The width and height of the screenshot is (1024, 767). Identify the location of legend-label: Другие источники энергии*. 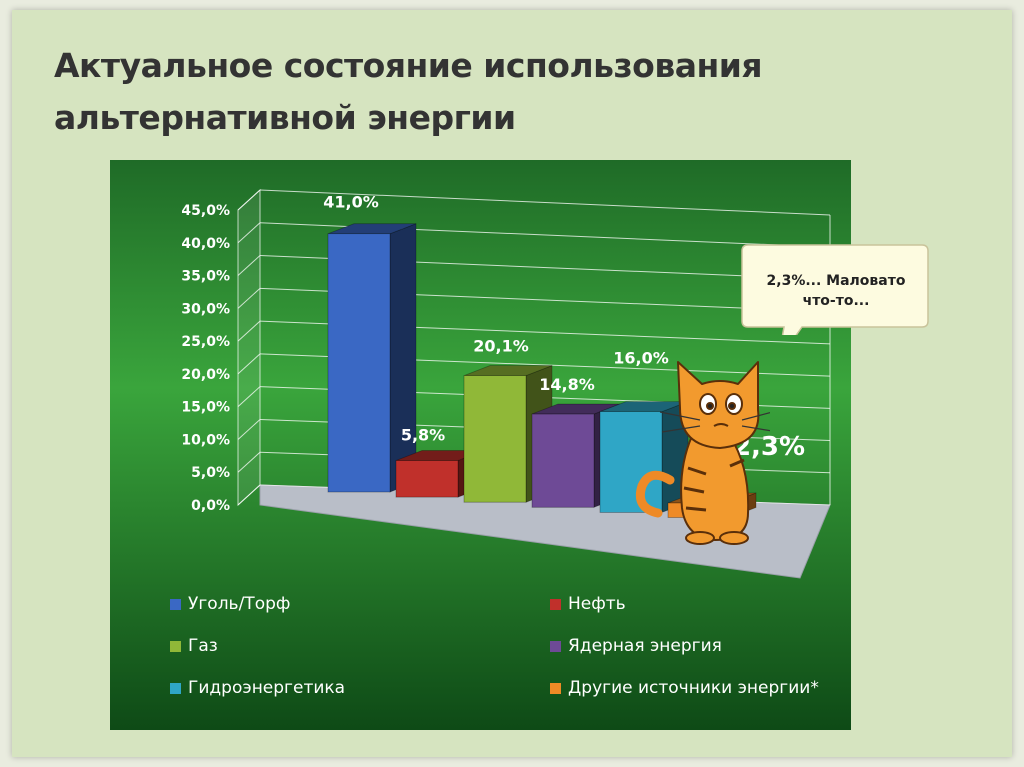
(693, 688).